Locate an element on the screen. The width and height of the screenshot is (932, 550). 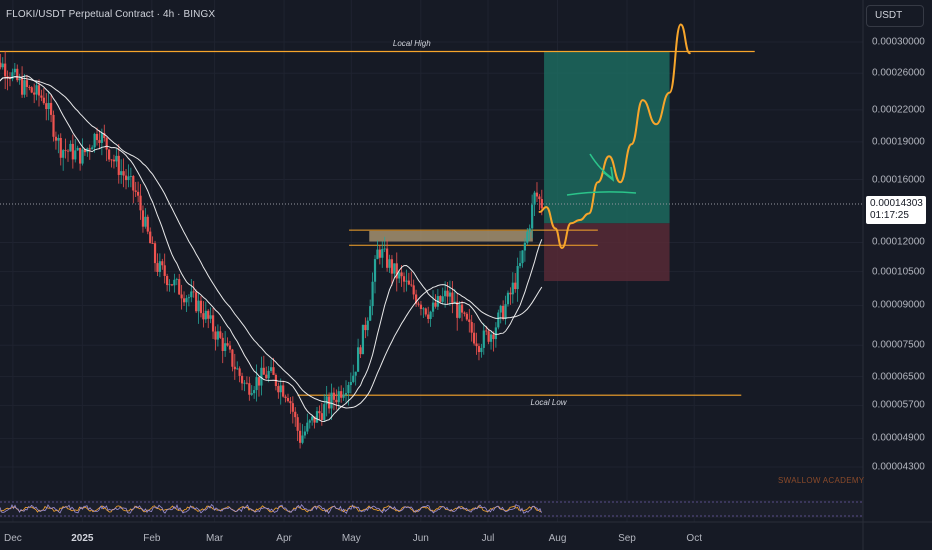
currency-button: USDT is located at coordinates (895, 16).